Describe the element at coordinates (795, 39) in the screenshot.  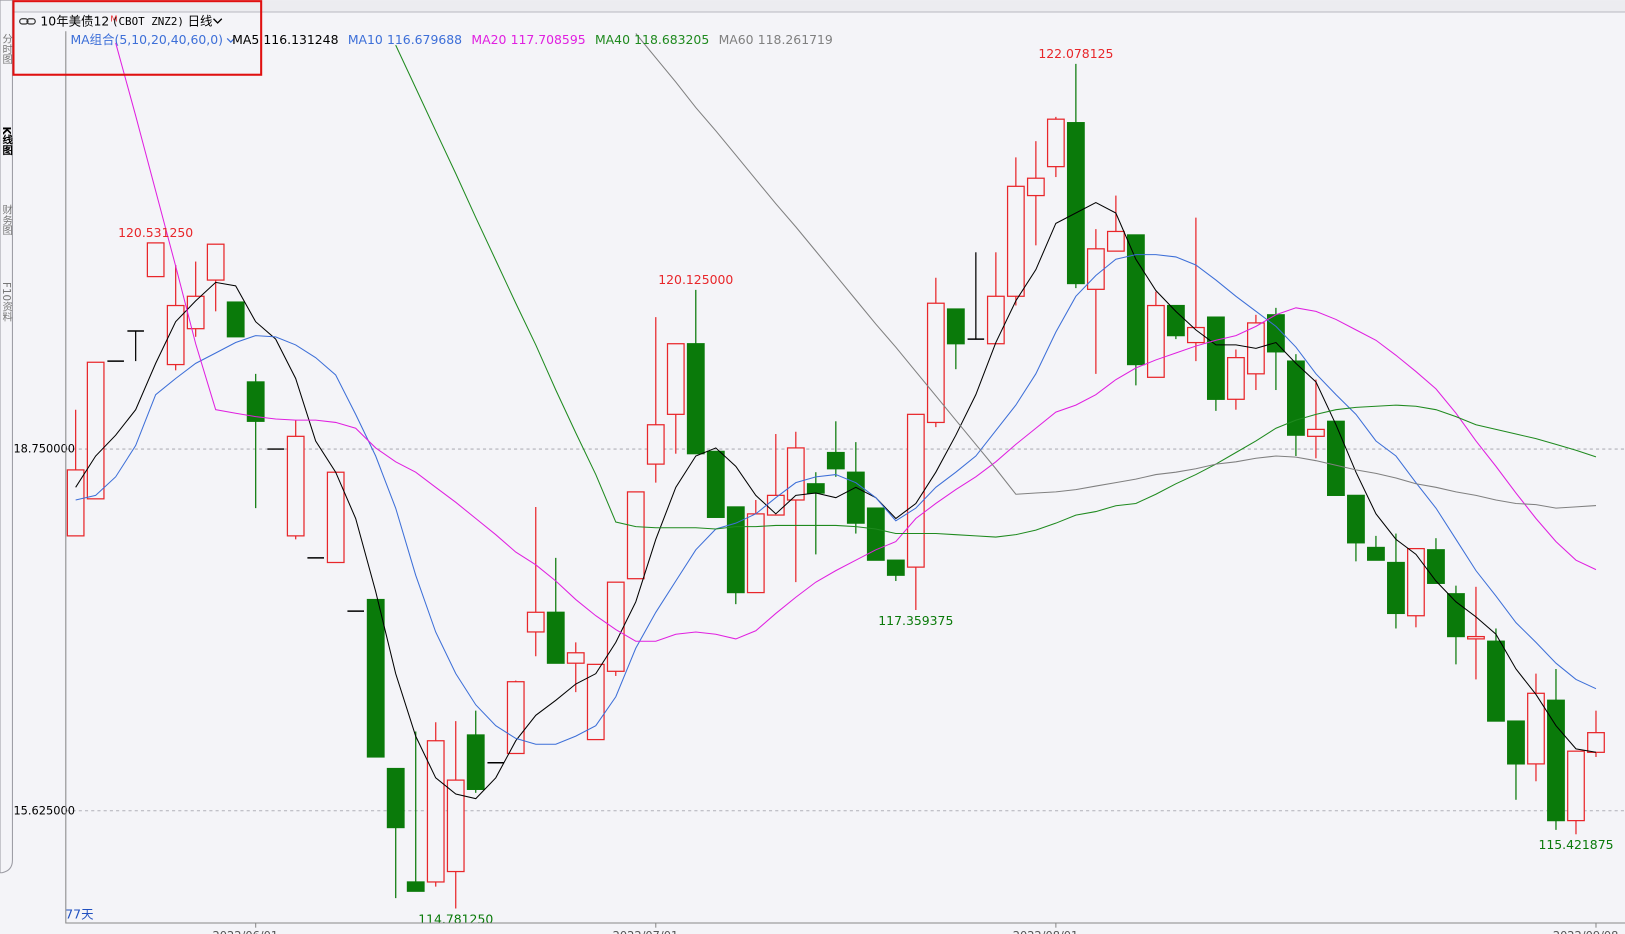
I see `legend-value: 118.261719` at that location.